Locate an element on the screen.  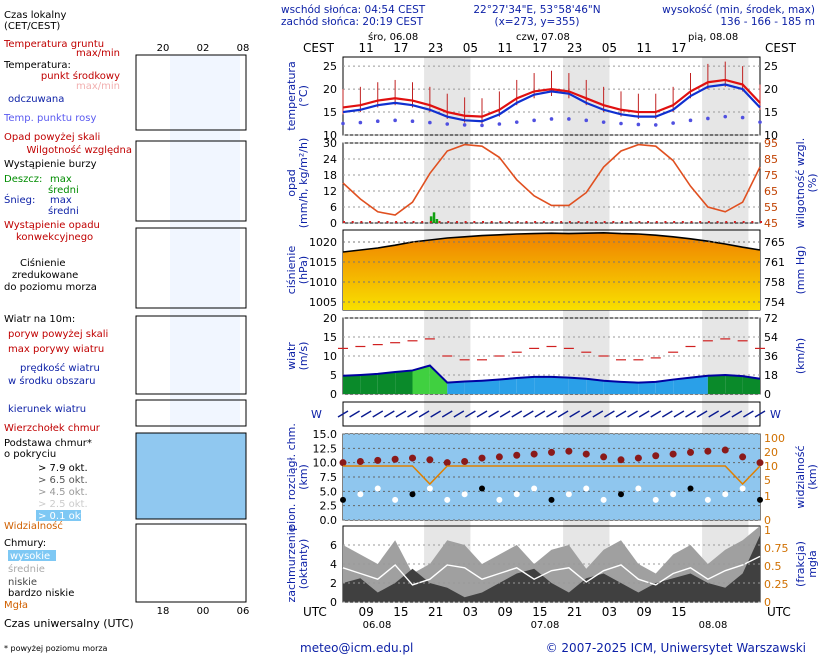
utc-hour-tick: 15 is located at coordinates (400, 612).